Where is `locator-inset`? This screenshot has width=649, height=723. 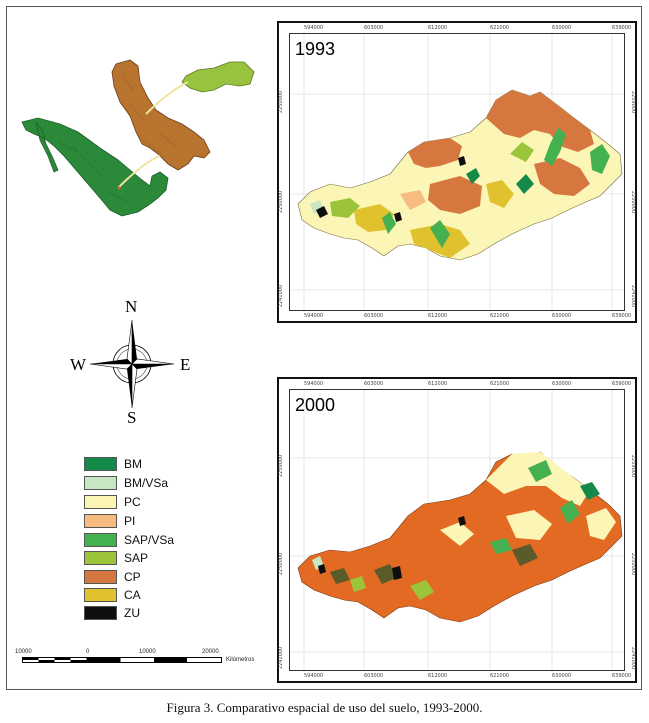 locator-inset is located at coordinates (138, 138).